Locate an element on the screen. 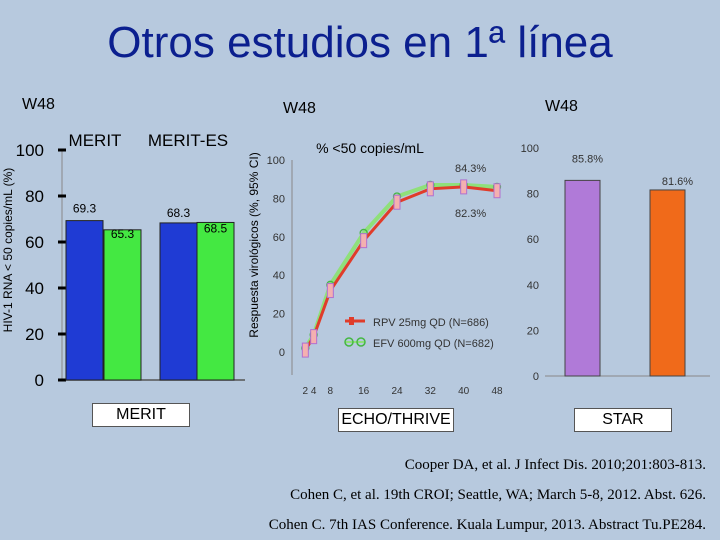 Image resolution: width=720 pixels, height=540 pixels. panel-label-echo: W48 is located at coordinates (299, 108).